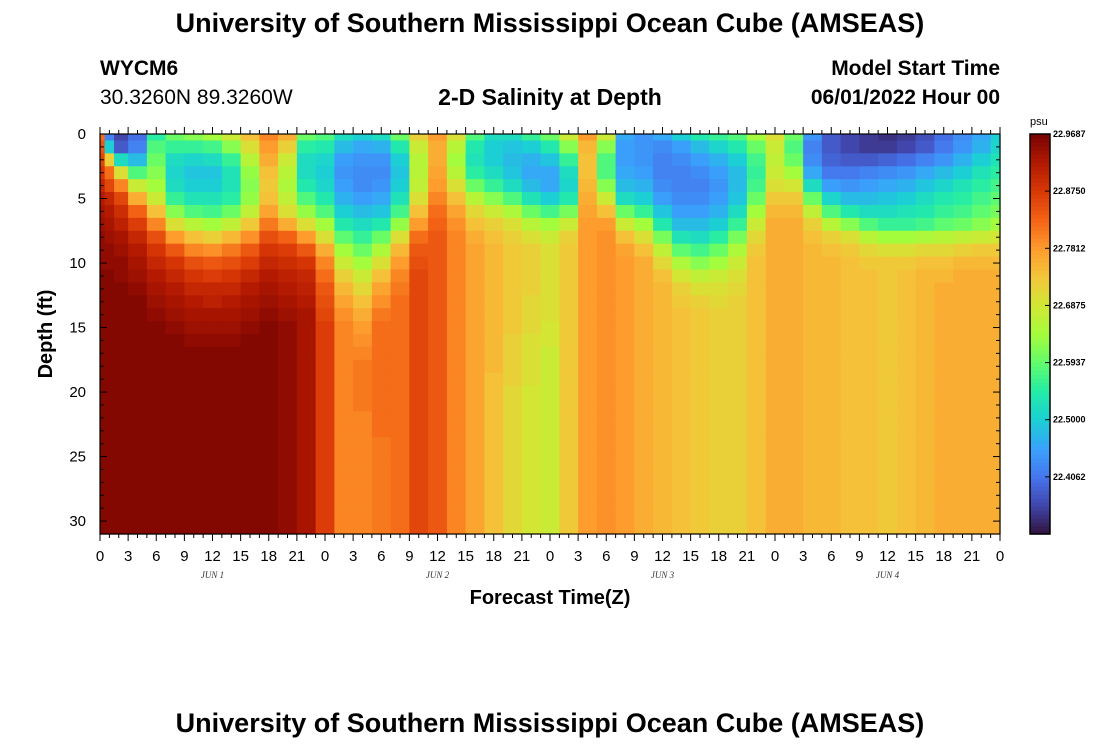 This screenshot has height=750, width=1100. Describe the element at coordinates (438, 575) in the screenshot. I see `day-label: JUN 2` at that location.